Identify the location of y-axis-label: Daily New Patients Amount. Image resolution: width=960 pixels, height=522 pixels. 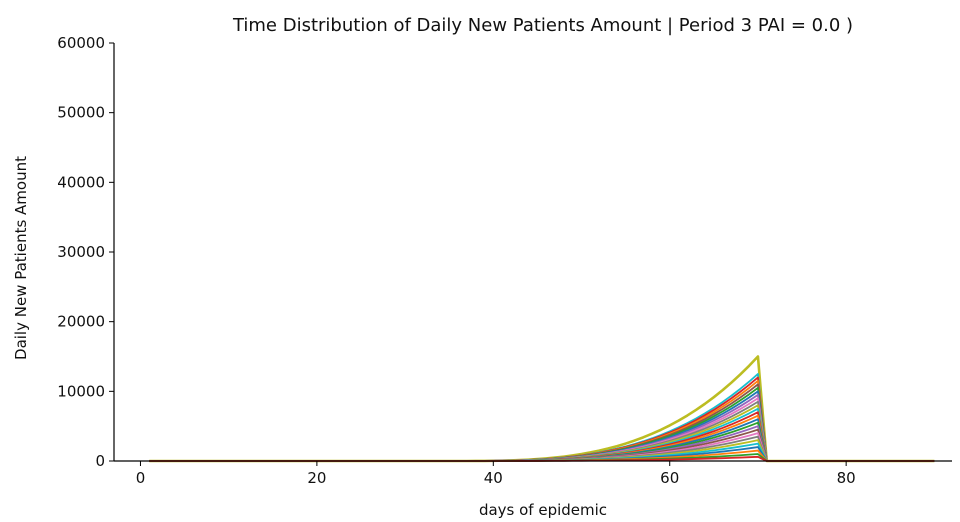
(21, 258).